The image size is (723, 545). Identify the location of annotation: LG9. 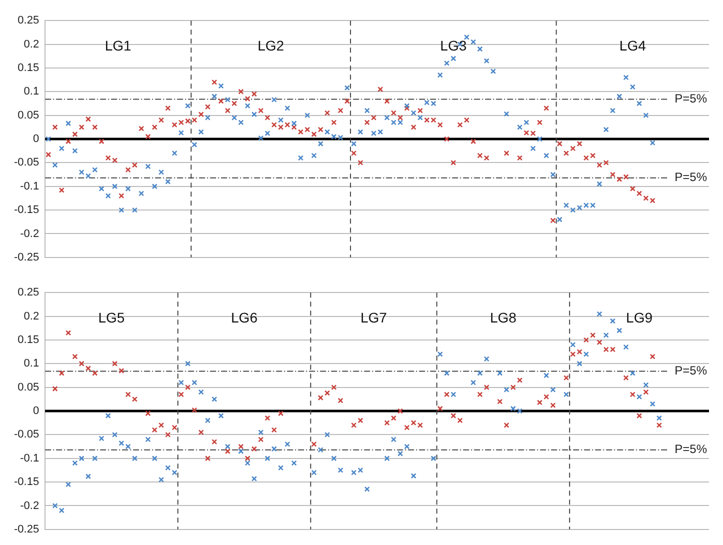
(639, 317).